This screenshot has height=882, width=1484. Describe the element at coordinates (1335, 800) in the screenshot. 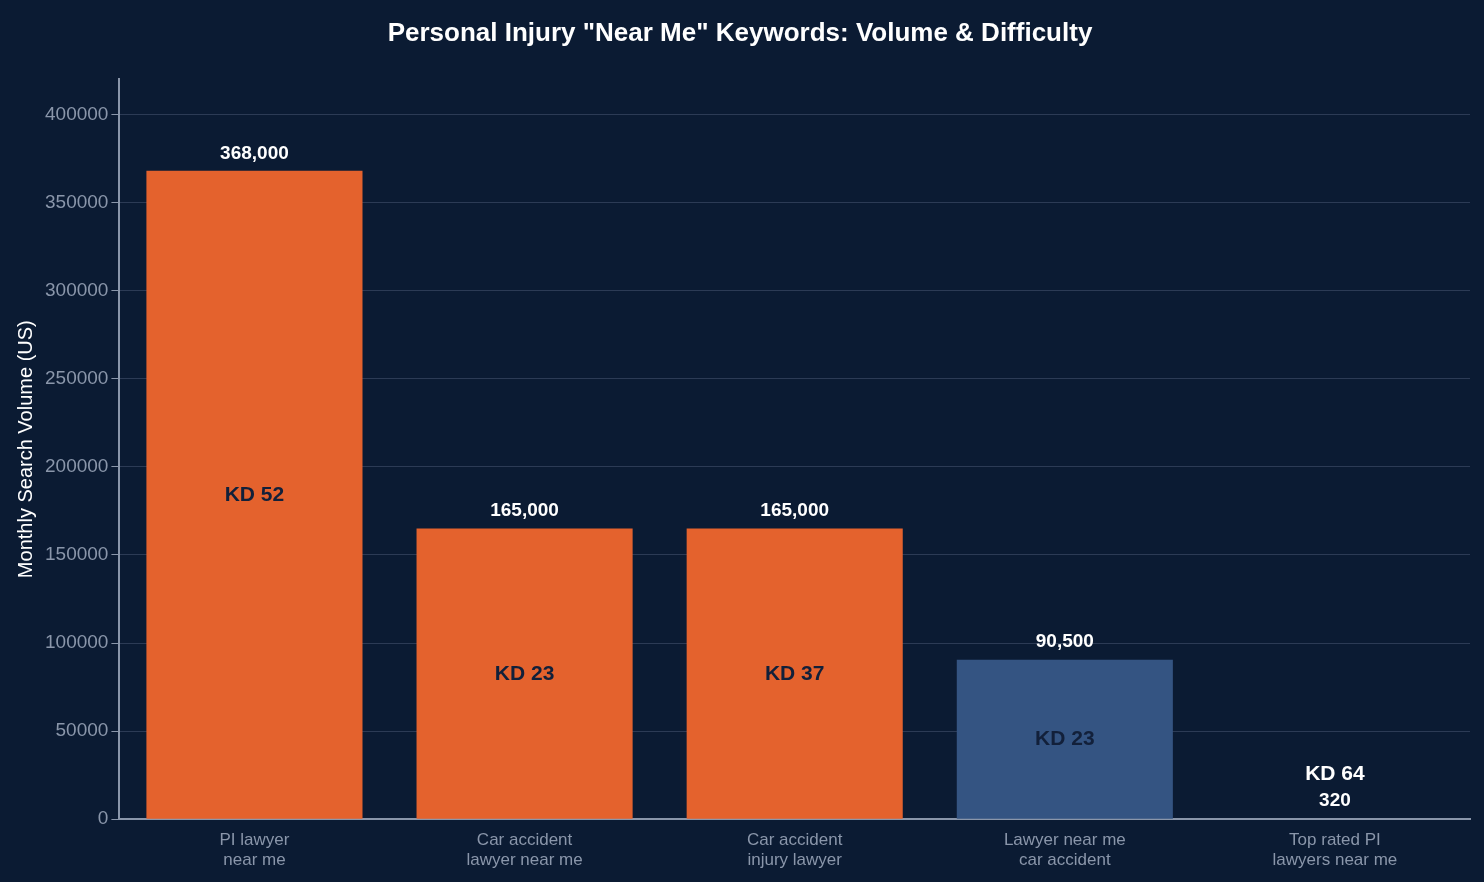

I see `data-label: 320` at that location.